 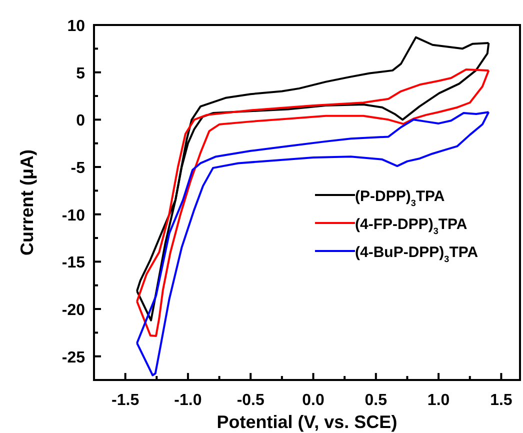 I want to click on y-tick-label: -15, so click(x=74, y=263).